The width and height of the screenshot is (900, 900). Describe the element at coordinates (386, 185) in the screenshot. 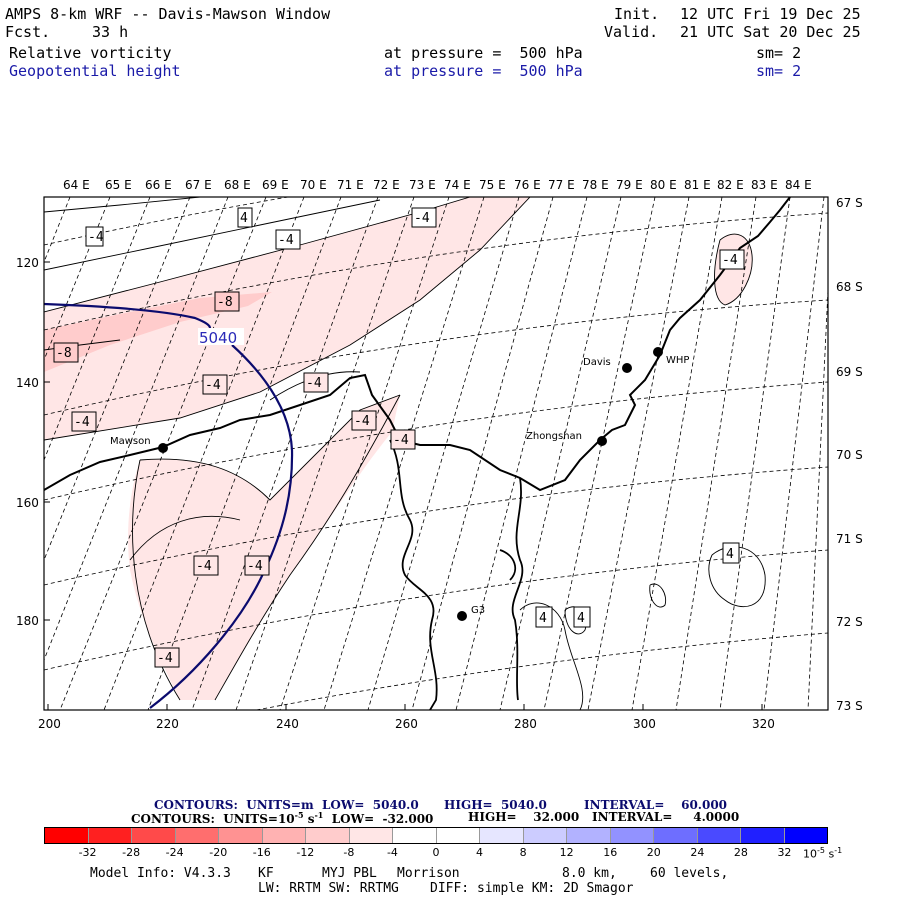

I see `lon-label-72: 72 E` at that location.